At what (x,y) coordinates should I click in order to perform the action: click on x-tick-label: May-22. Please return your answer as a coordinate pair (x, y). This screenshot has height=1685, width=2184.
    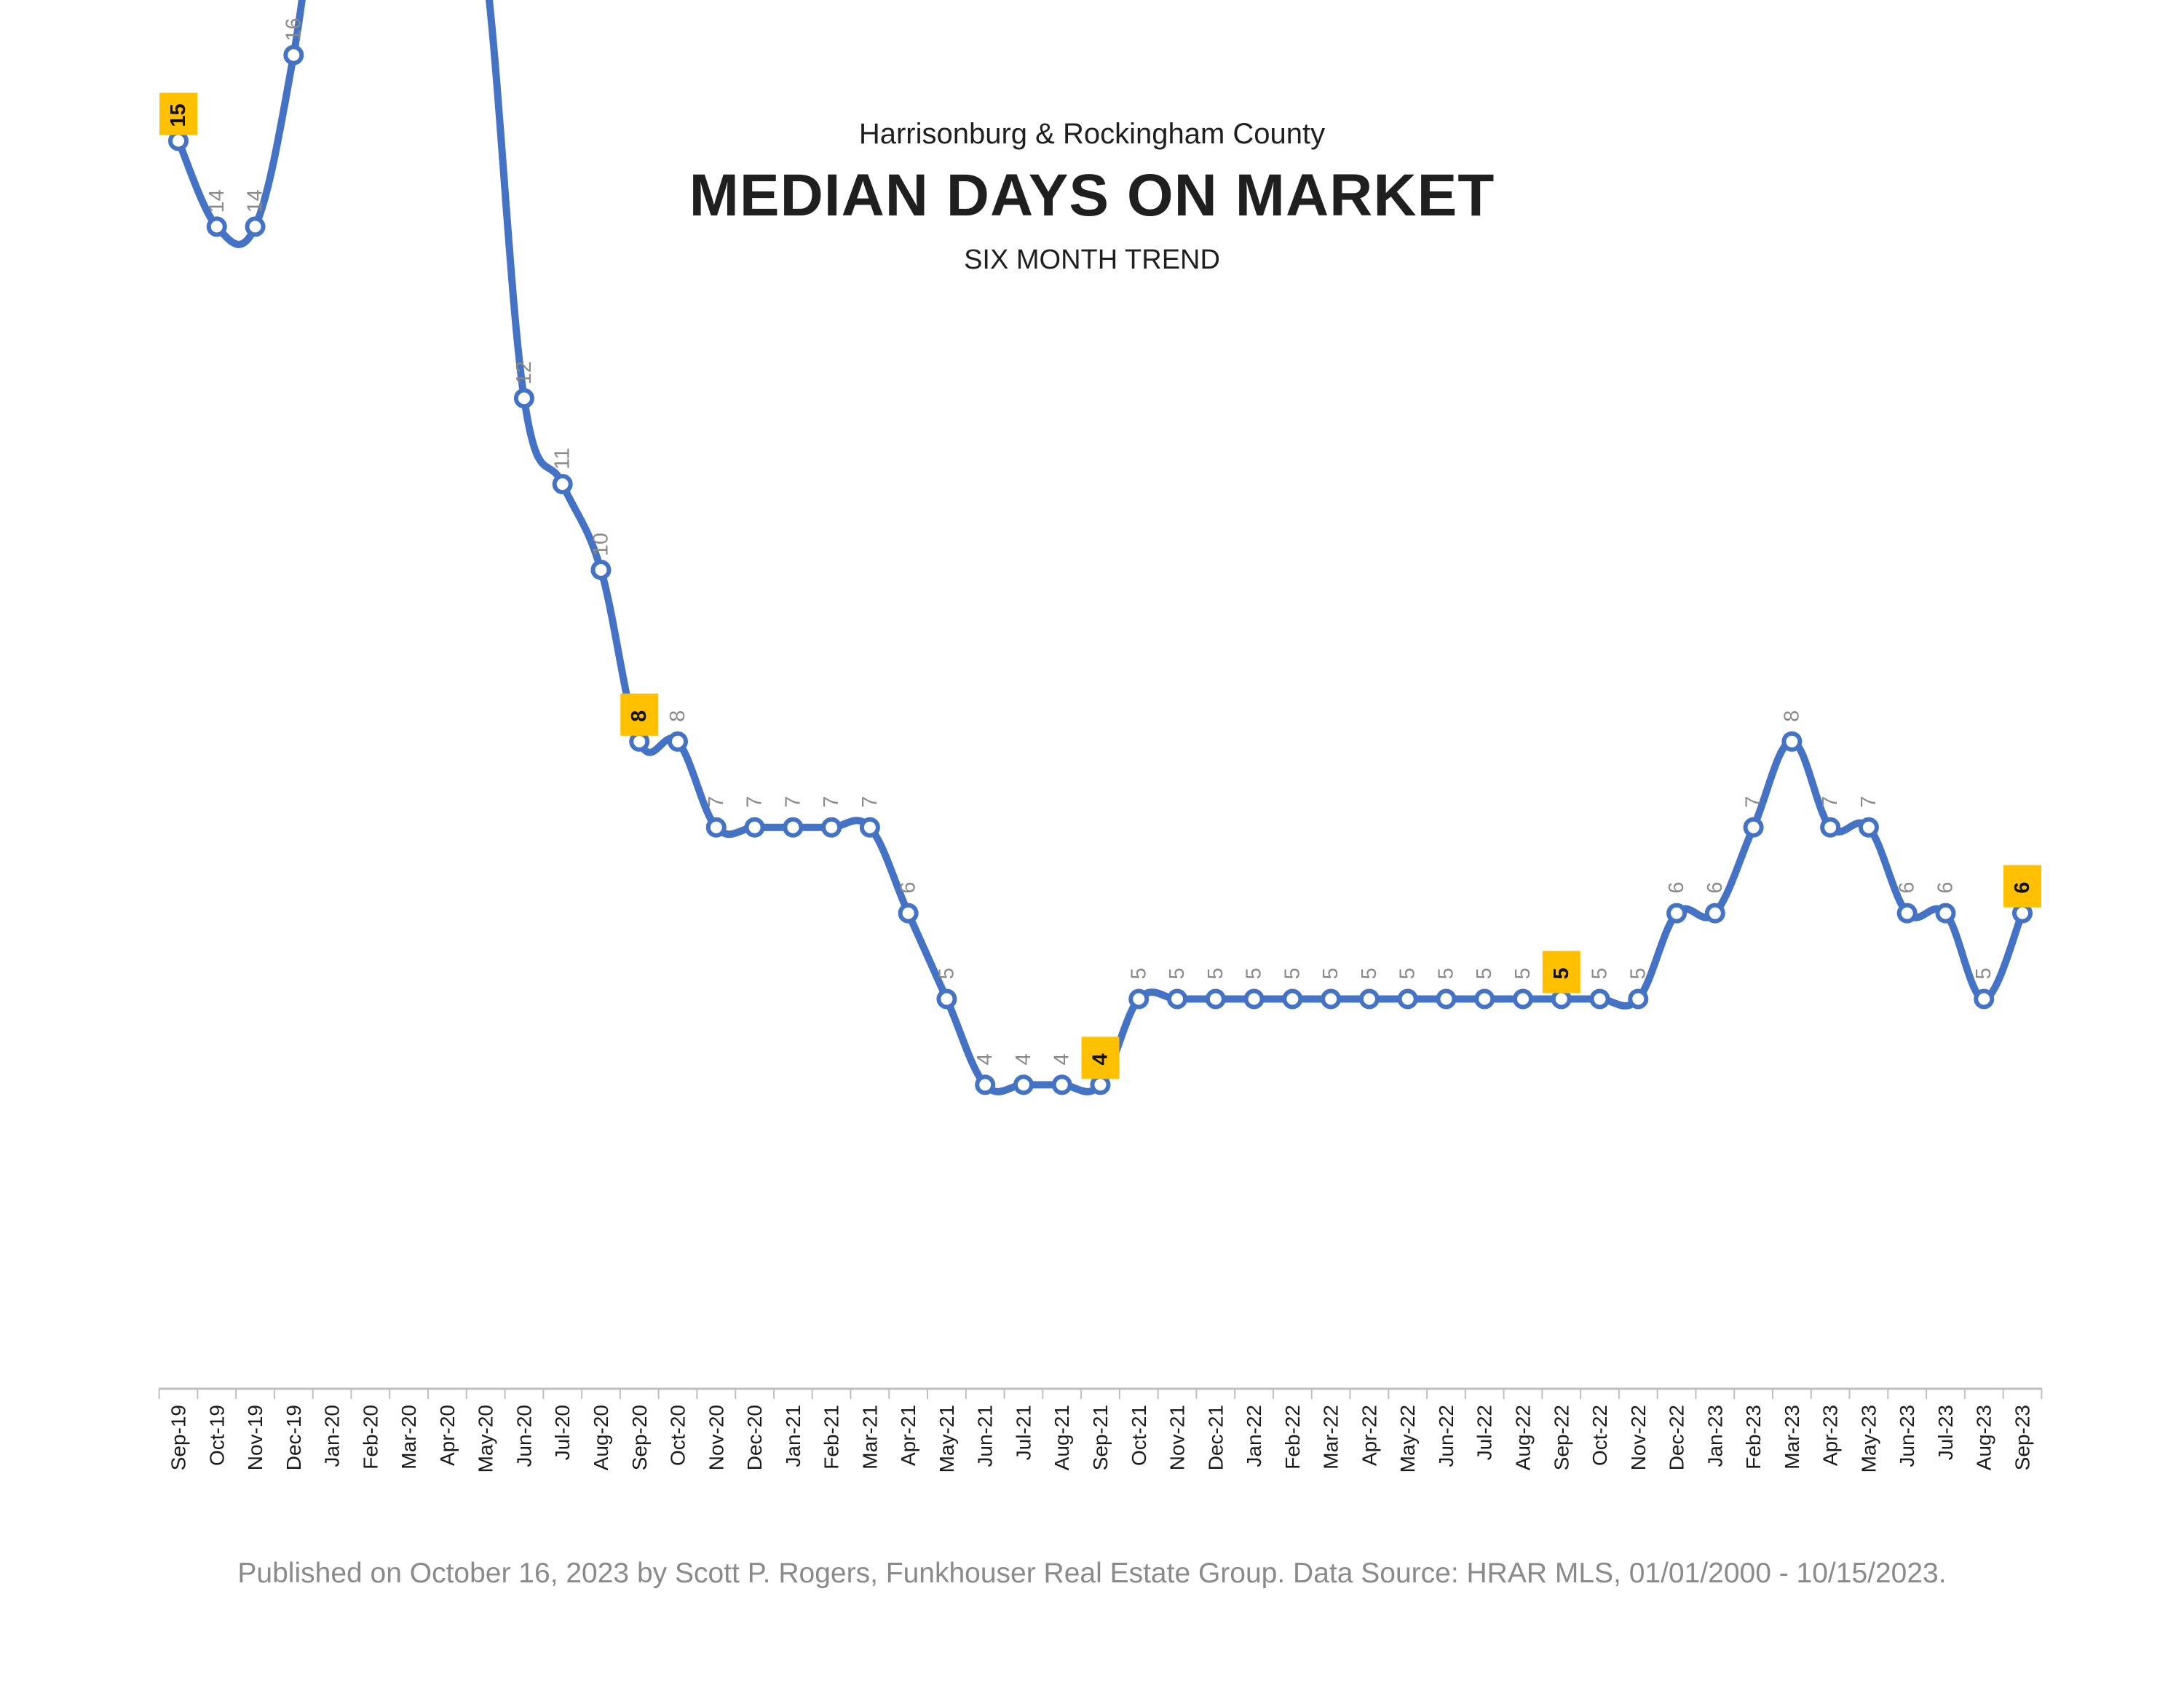
    Looking at the image, I should click on (1407, 1438).